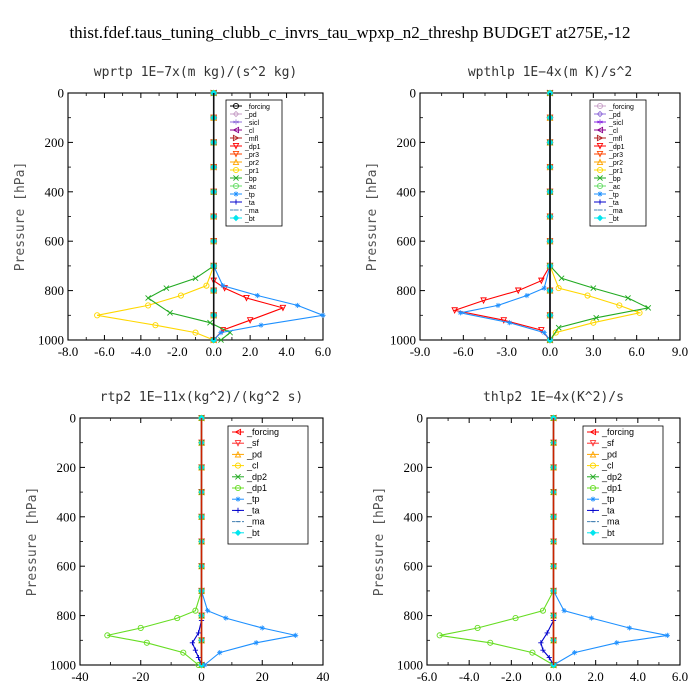  I want to click on series-pr1, so click(155, 216).